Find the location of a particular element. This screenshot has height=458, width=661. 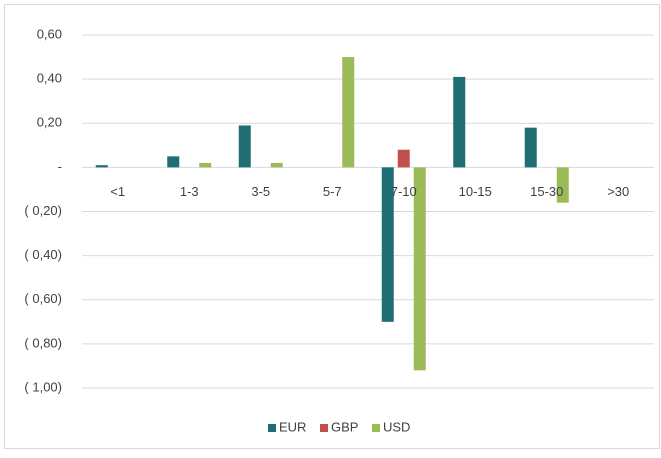

legend-label: USD is located at coordinates (396, 426).